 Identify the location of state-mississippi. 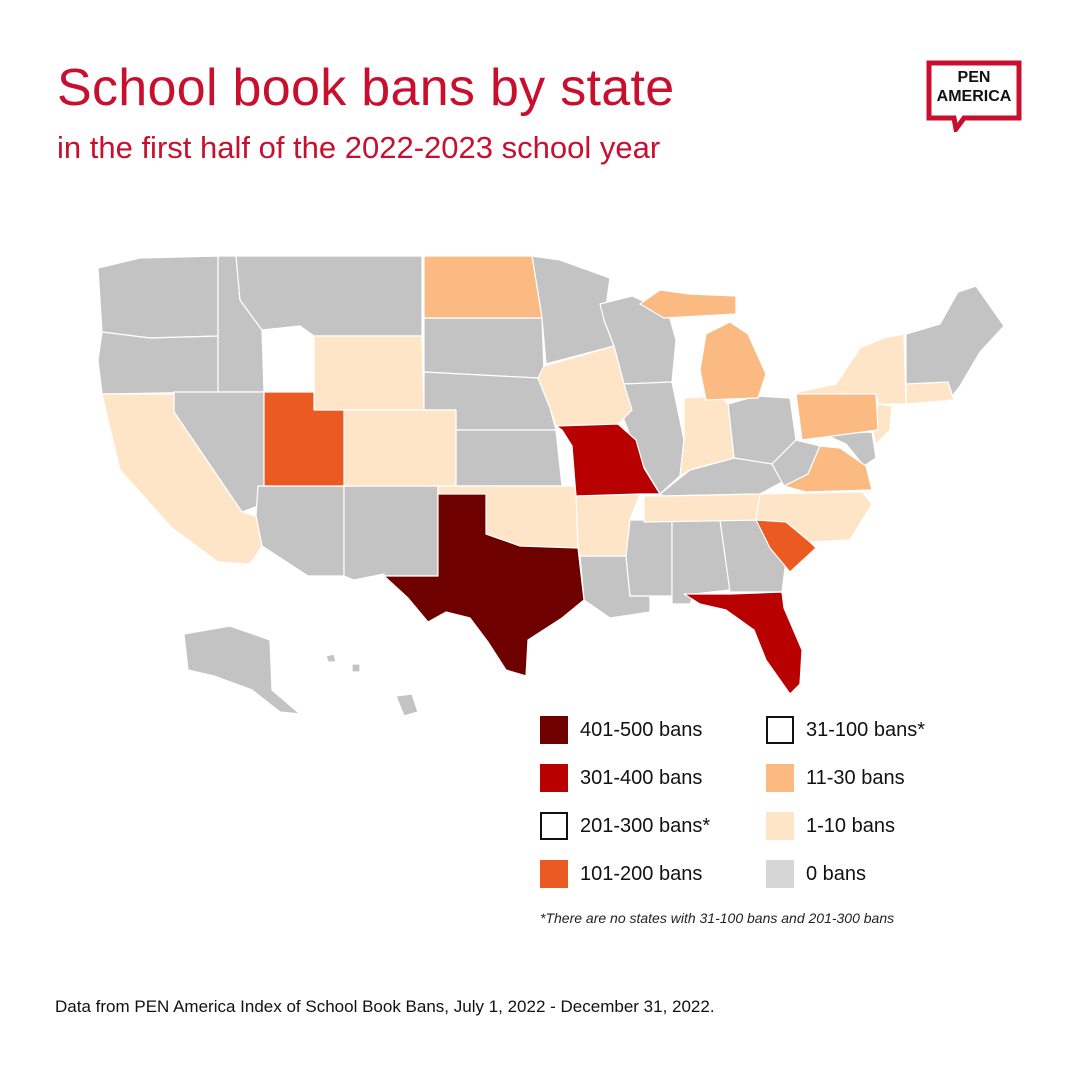
(649, 558).